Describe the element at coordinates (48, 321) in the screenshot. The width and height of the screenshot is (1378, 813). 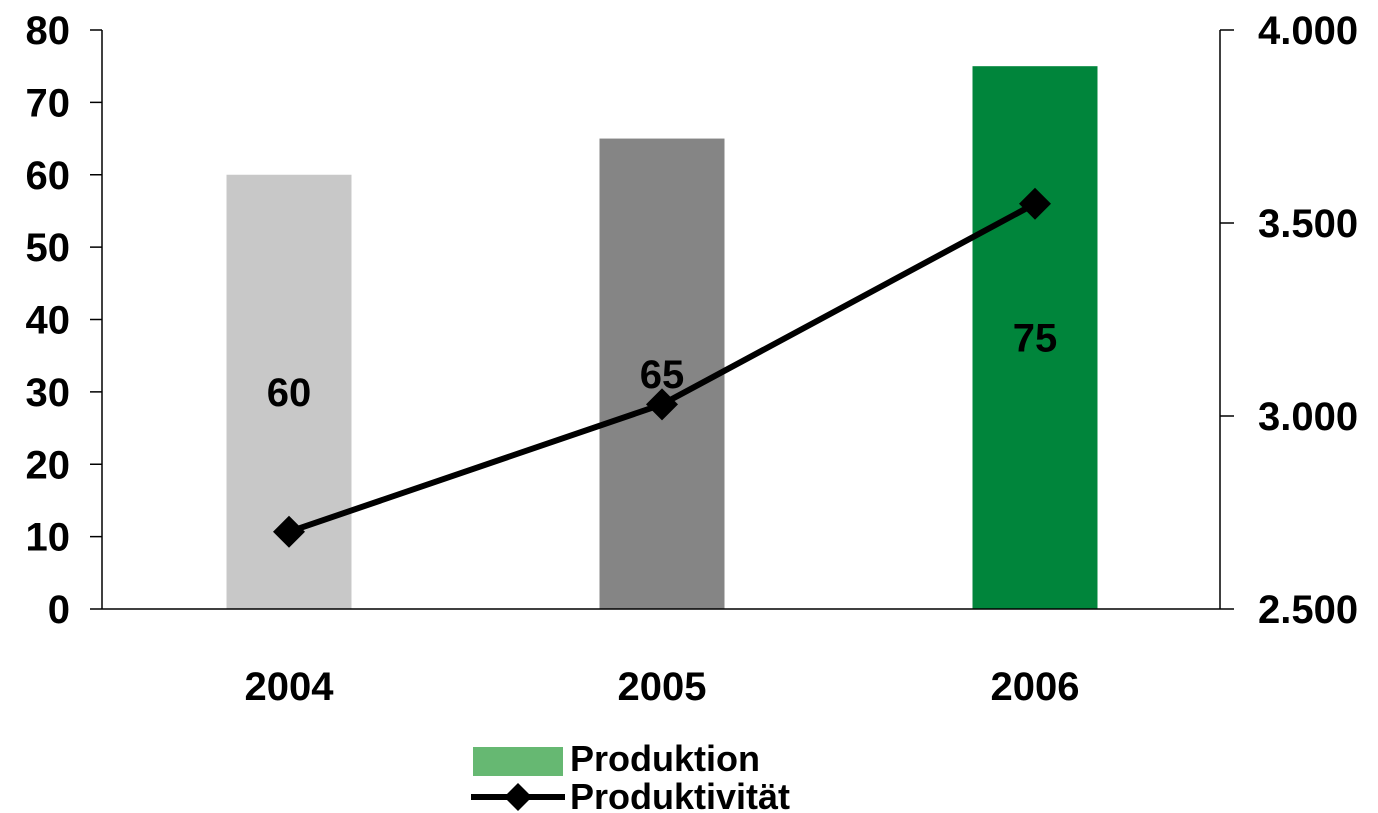
I see `left-tick-label-40: 40` at that location.